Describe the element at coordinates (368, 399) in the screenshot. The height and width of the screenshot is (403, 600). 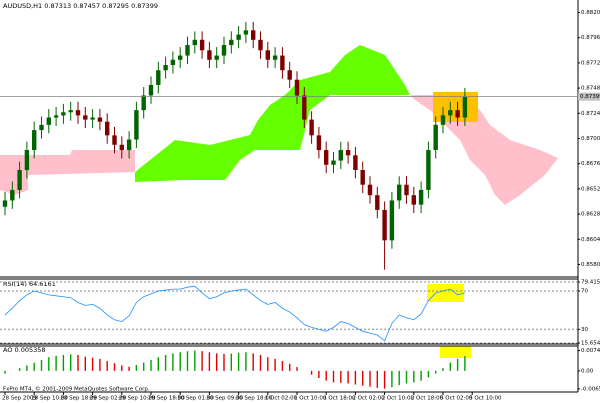
I see `x-tick-label: 2 Oct 02:00` at that location.